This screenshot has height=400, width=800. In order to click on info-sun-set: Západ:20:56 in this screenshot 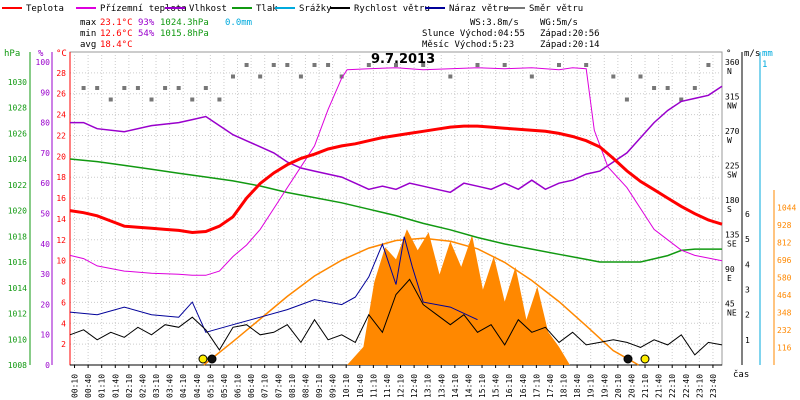, I will do `click(570, 34)`.